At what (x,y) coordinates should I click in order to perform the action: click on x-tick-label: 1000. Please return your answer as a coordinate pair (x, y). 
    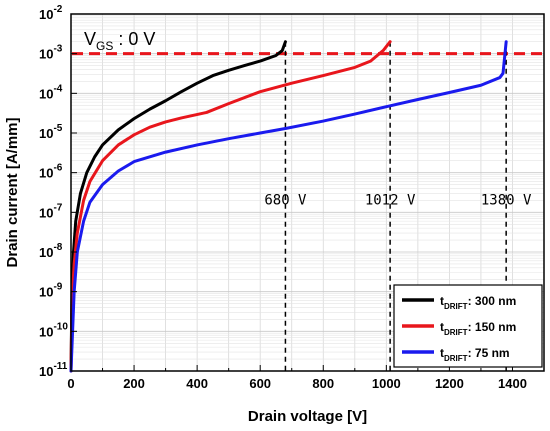
    Looking at the image, I should click on (386, 383).